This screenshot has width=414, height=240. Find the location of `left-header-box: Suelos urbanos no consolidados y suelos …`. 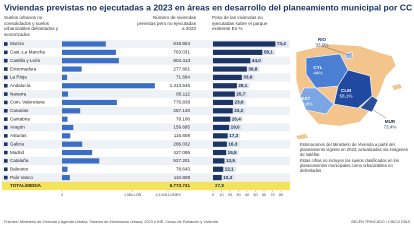

left-header-box: Suelos urbanos no consolidados y suelos … is located at coordinates (31, 26).